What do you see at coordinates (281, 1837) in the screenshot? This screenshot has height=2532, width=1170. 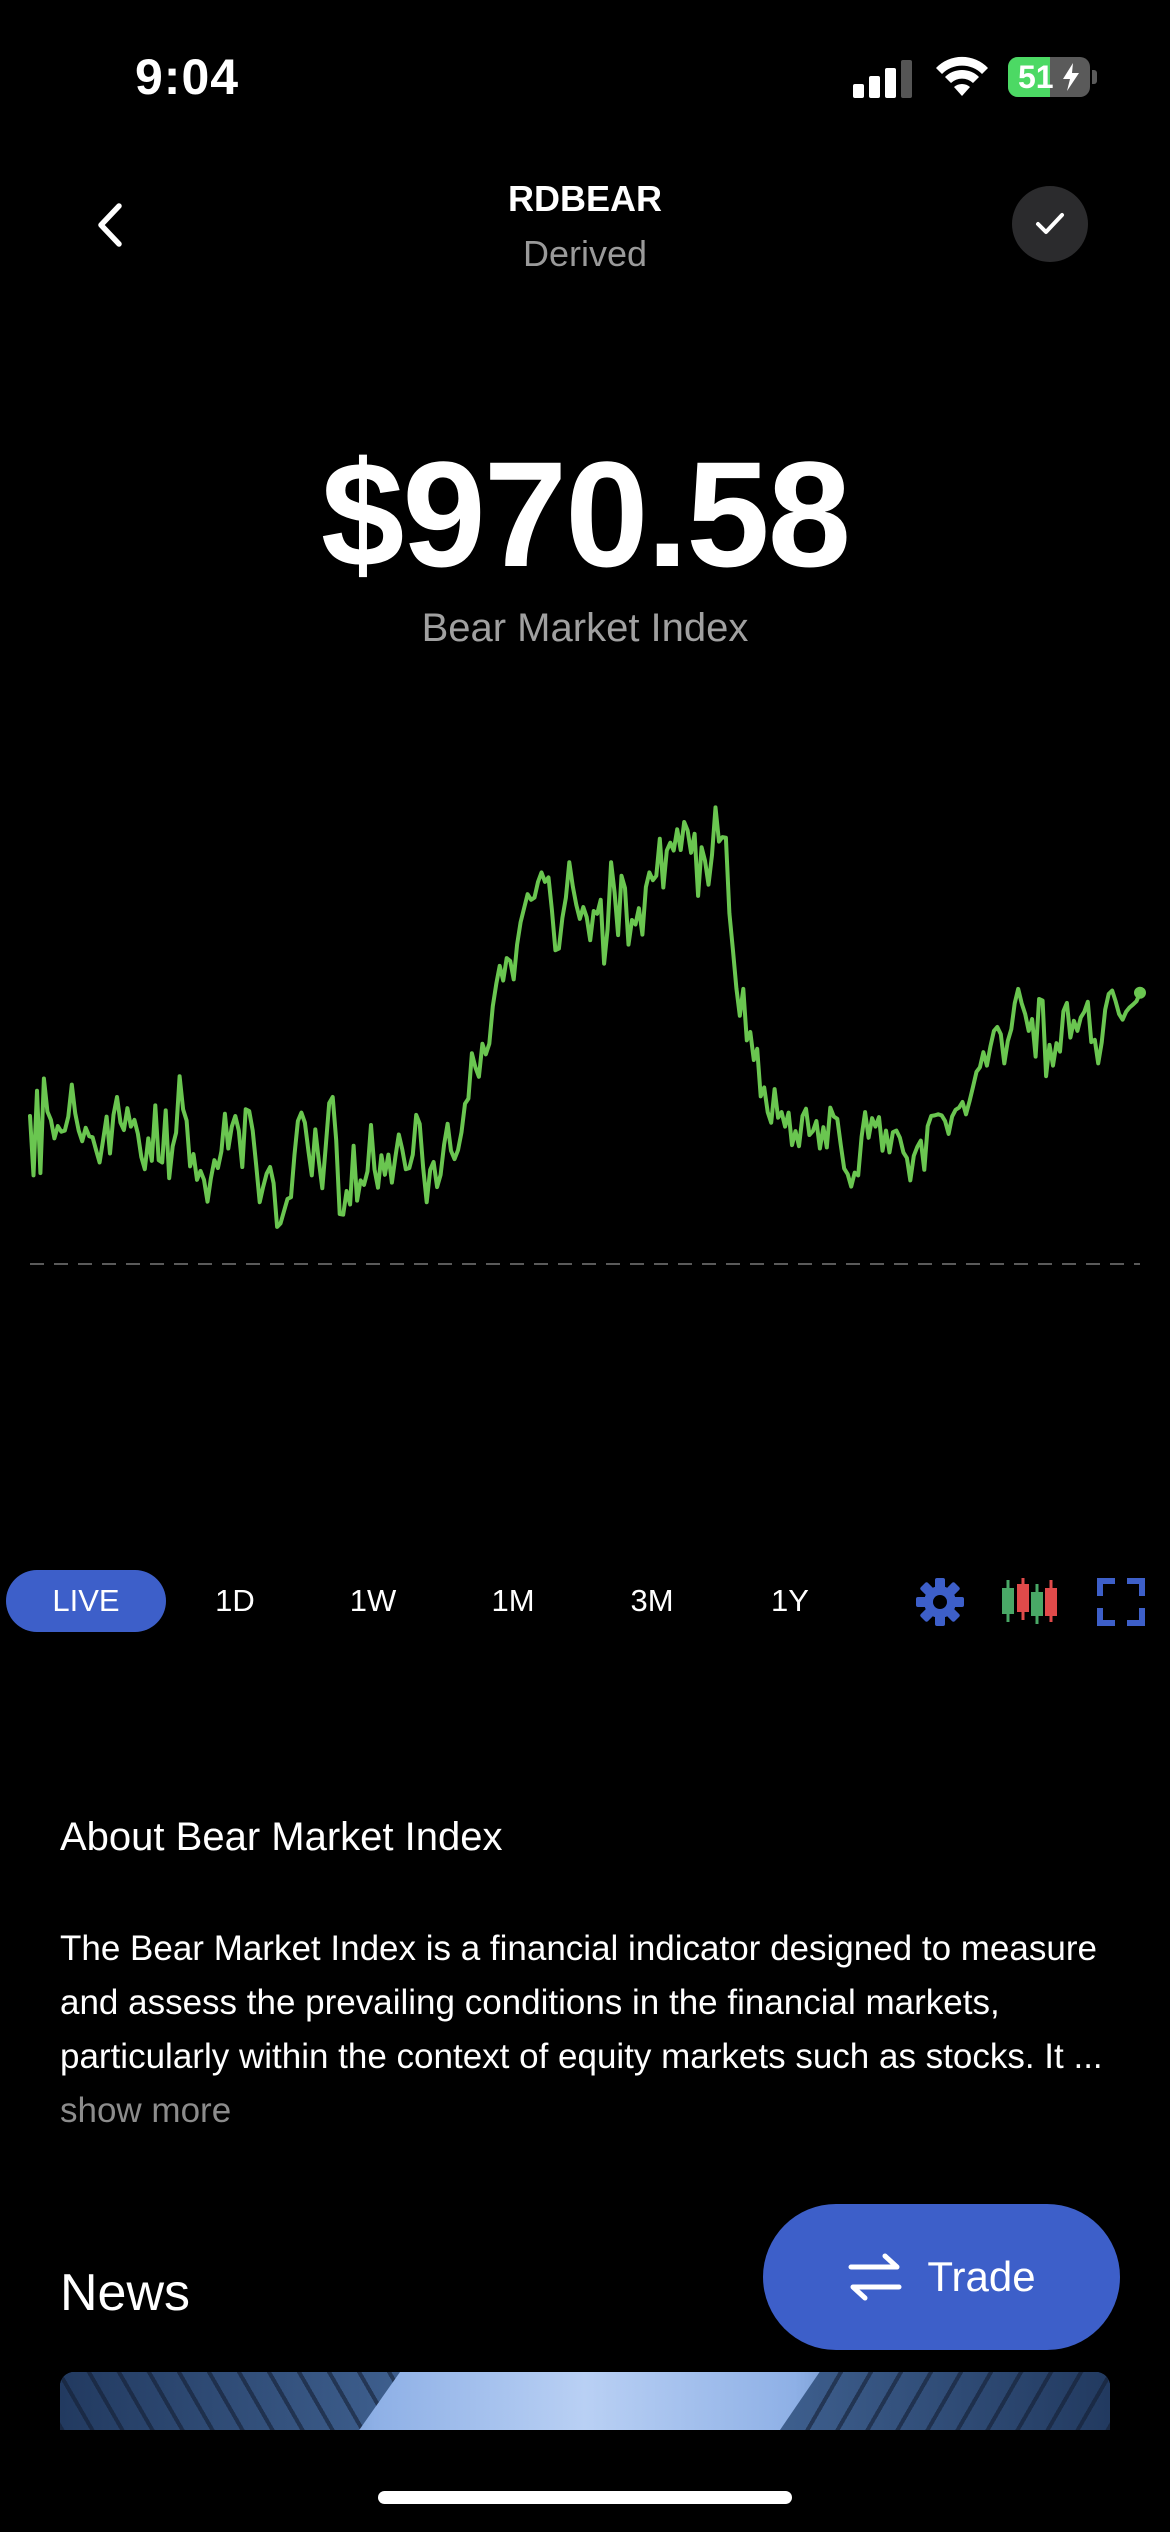 I see `about-title: About Bear Market Index` at bounding box center [281, 1837].